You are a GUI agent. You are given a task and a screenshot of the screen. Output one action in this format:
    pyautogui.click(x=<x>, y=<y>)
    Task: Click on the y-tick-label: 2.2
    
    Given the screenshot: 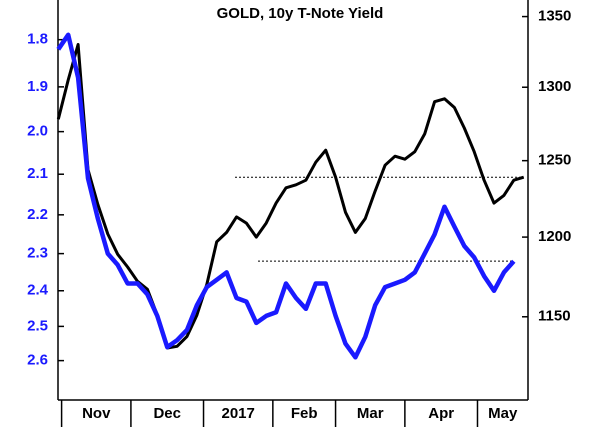 What is the action you would take?
    pyautogui.click(x=37, y=214)
    